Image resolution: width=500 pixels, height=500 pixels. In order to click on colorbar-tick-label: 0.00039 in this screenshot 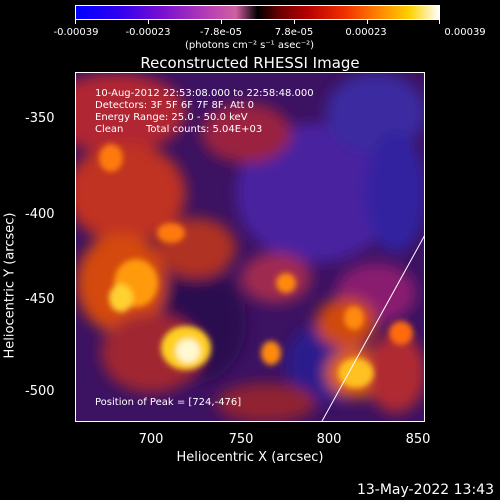, I will do `click(465, 32)`.